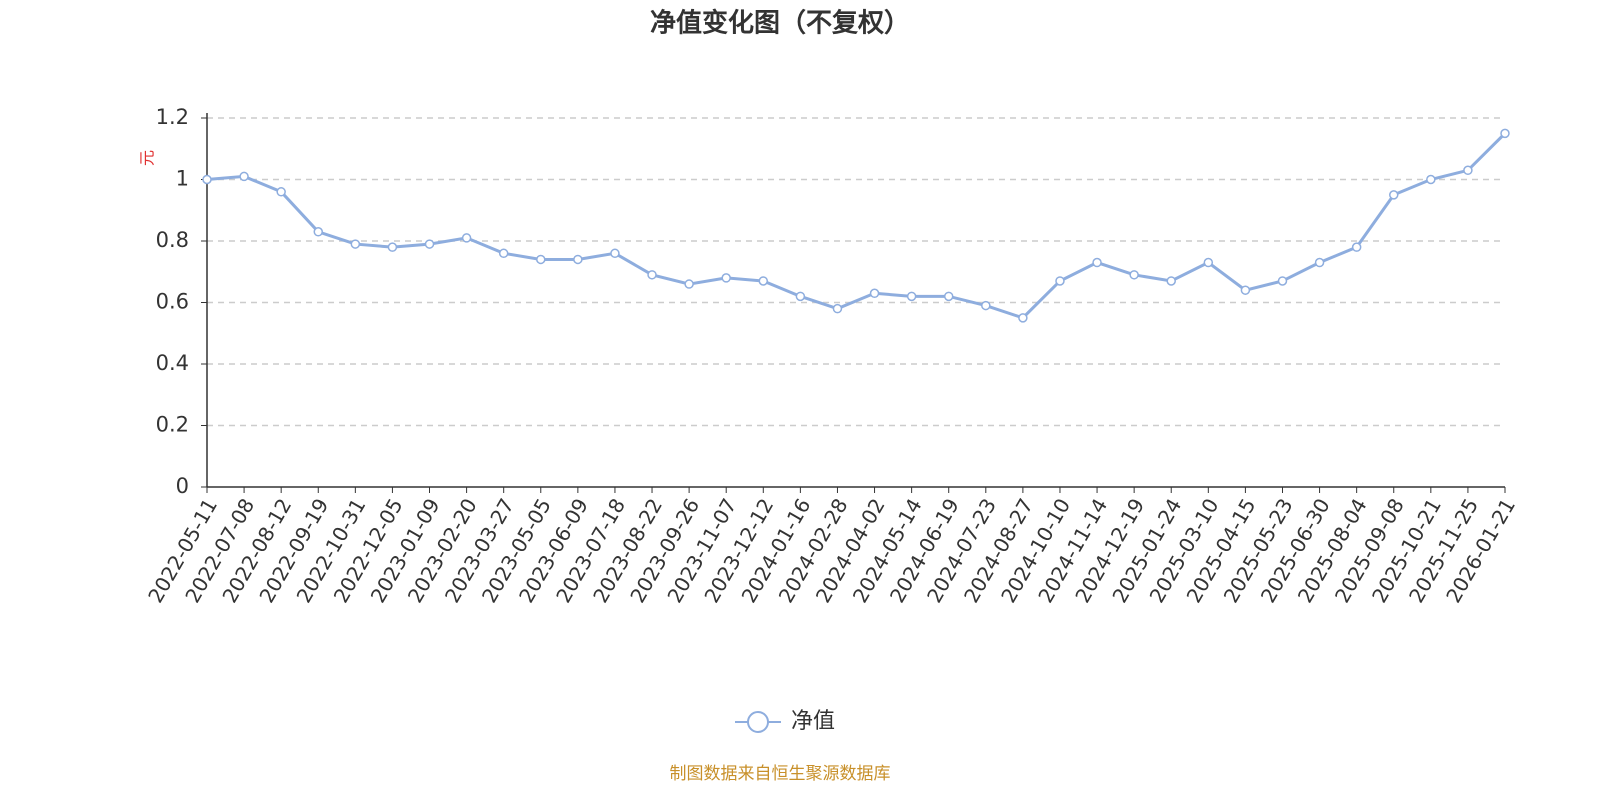 The height and width of the screenshot is (800, 1600). I want to click on source-note: 制图数据来自恒生聚源数据库, so click(780, 774).